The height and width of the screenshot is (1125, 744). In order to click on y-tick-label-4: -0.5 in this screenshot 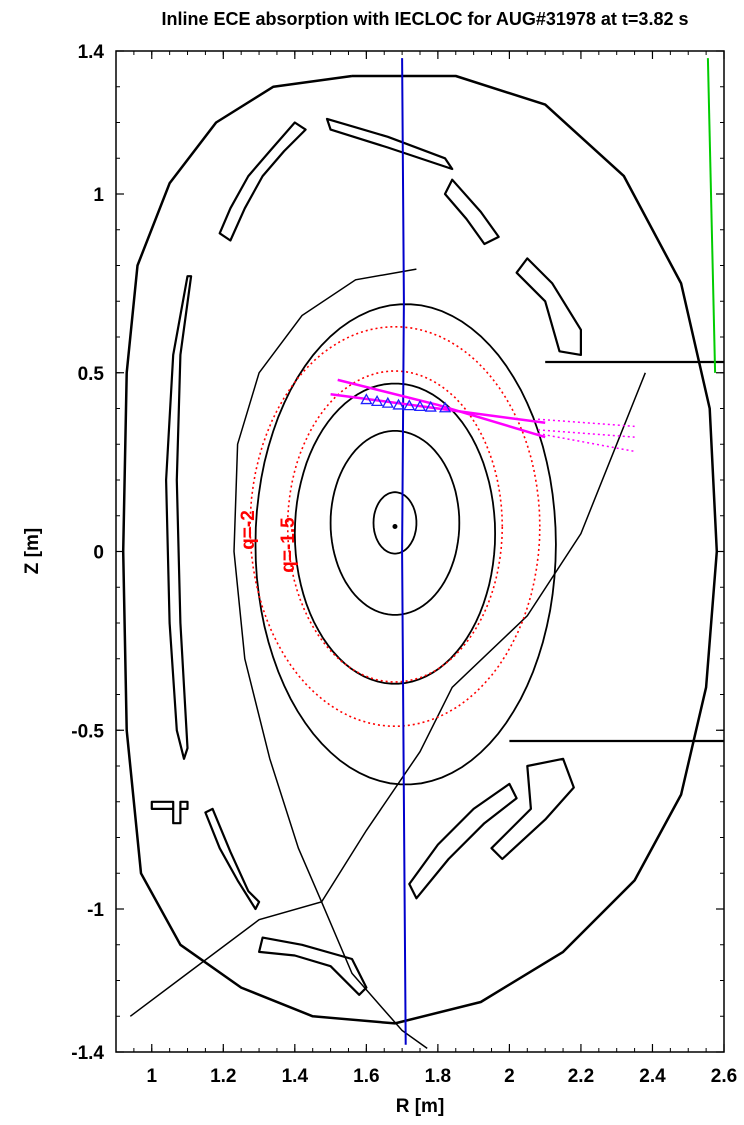, I will do `click(87, 731)`.